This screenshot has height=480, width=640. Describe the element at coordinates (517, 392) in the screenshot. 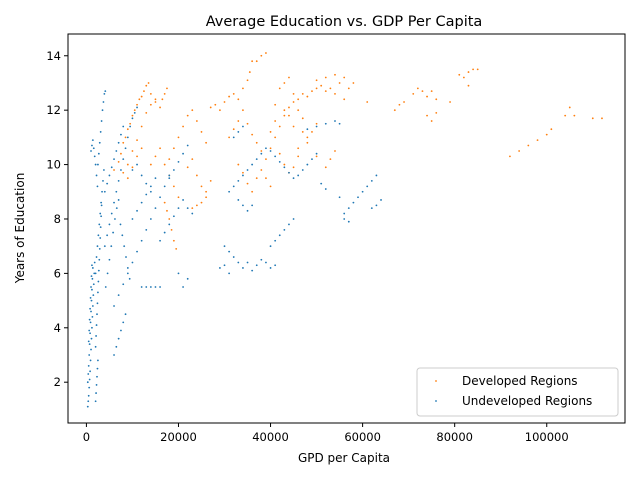

I see `legend: Developed Regions Undeveloped Regions` at that location.